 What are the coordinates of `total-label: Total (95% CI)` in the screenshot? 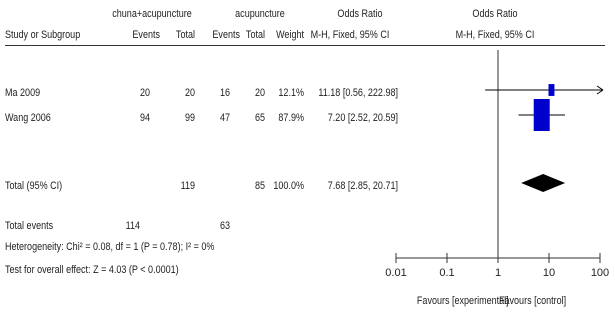 It's located at (34, 186).